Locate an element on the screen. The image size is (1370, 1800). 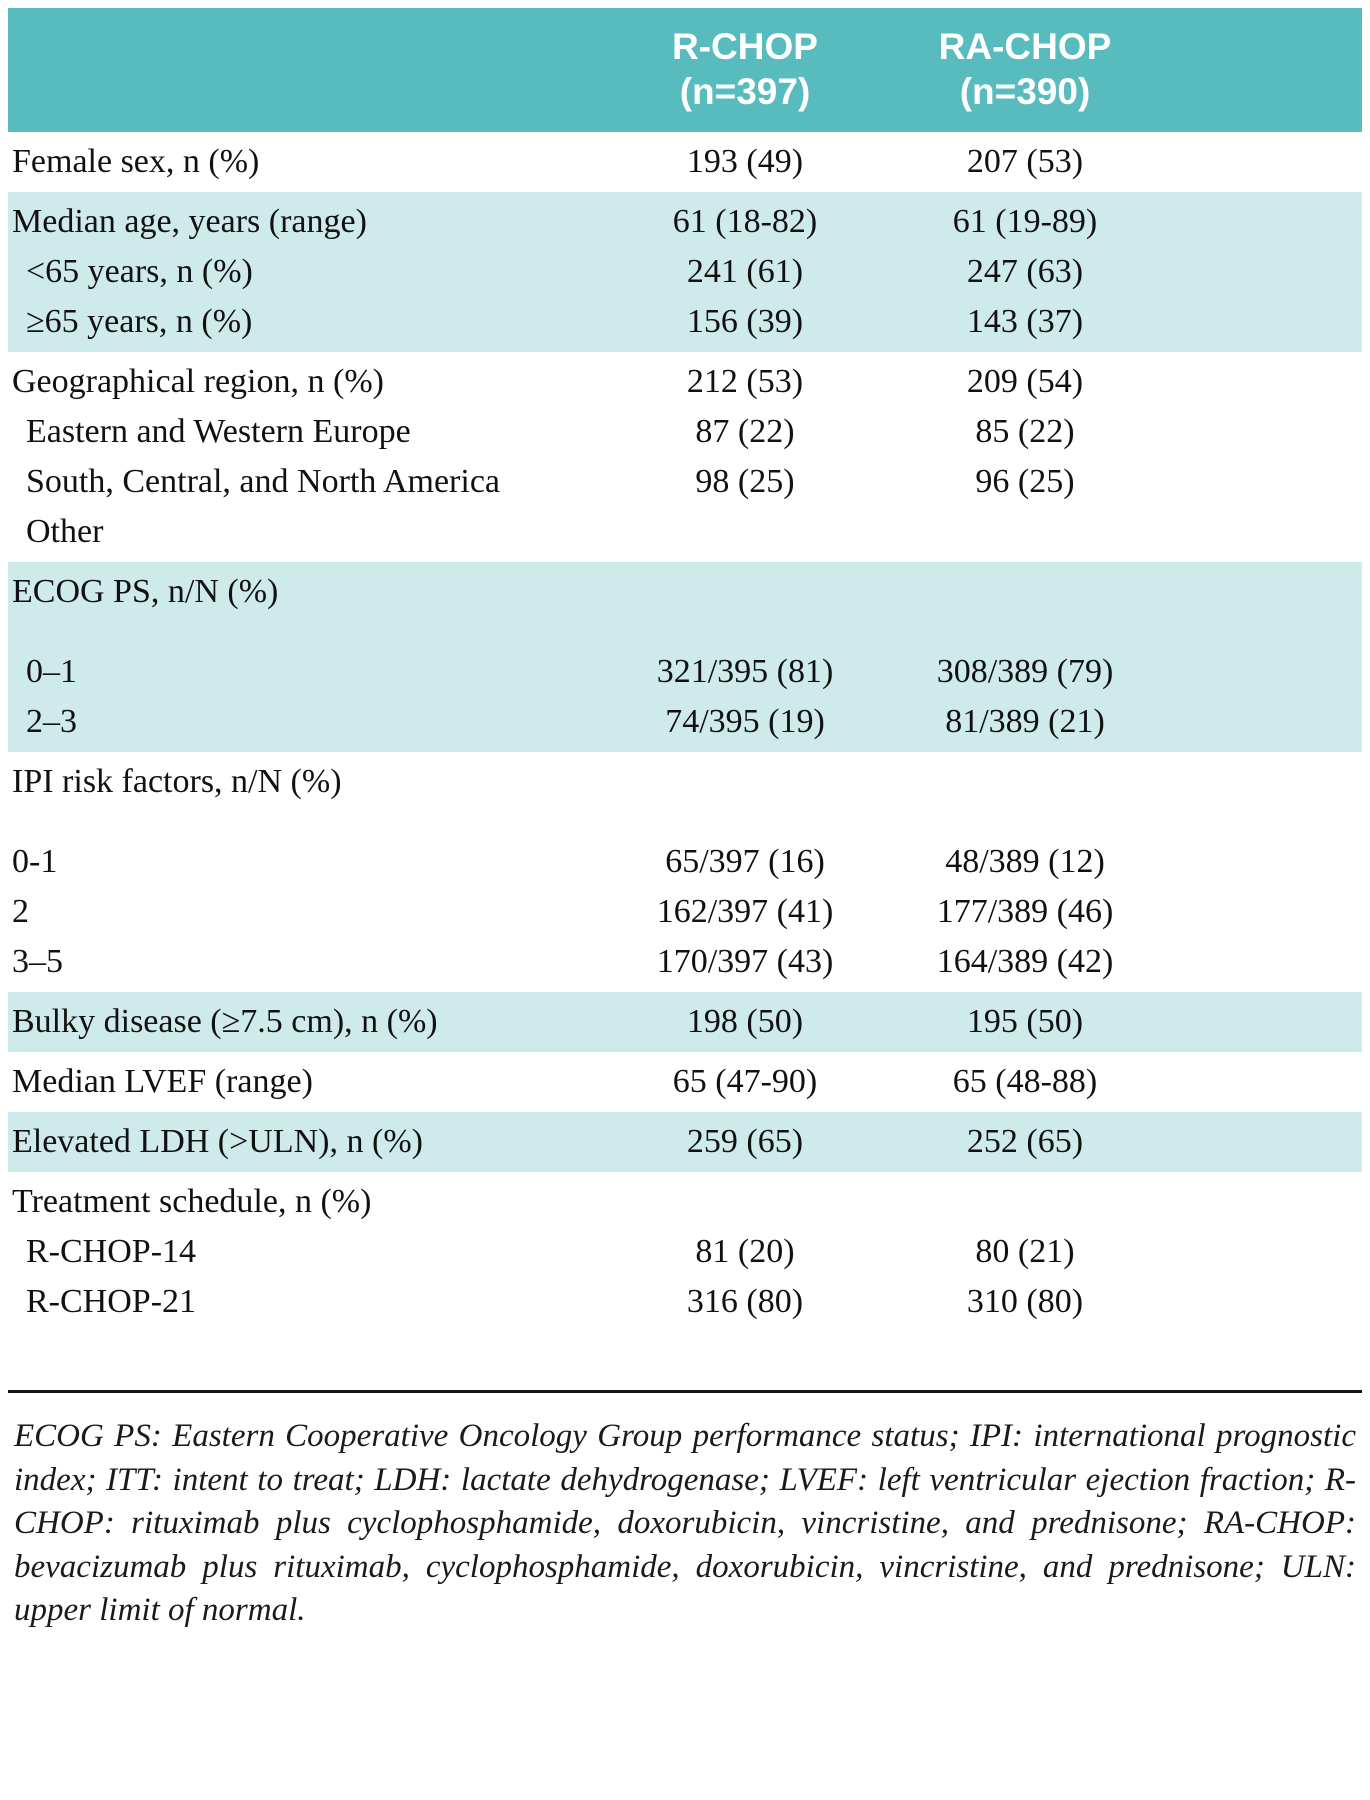
row-label: 0–1 is located at coordinates (51, 672).